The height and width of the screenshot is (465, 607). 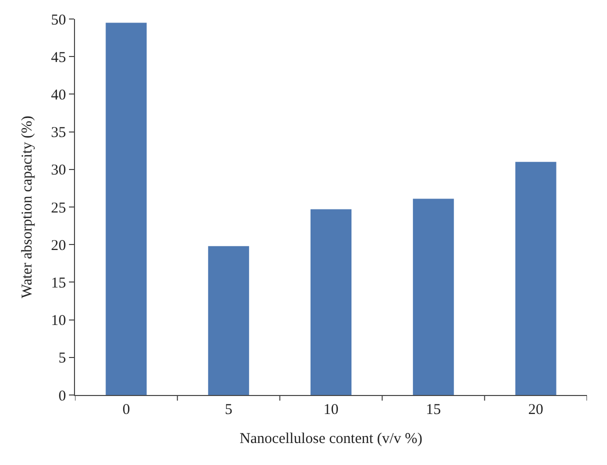 What do you see at coordinates (228, 410) in the screenshot?
I see `x-tick-label: 5` at bounding box center [228, 410].